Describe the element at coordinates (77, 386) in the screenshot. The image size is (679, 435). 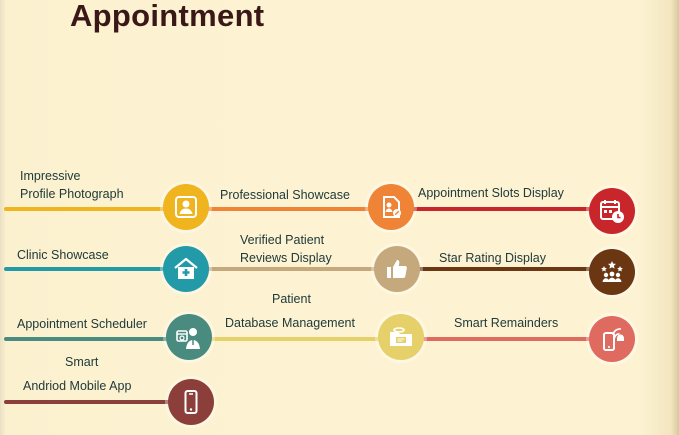
I see `feature-label-mobile-line2: Andriod Mobile App` at that location.